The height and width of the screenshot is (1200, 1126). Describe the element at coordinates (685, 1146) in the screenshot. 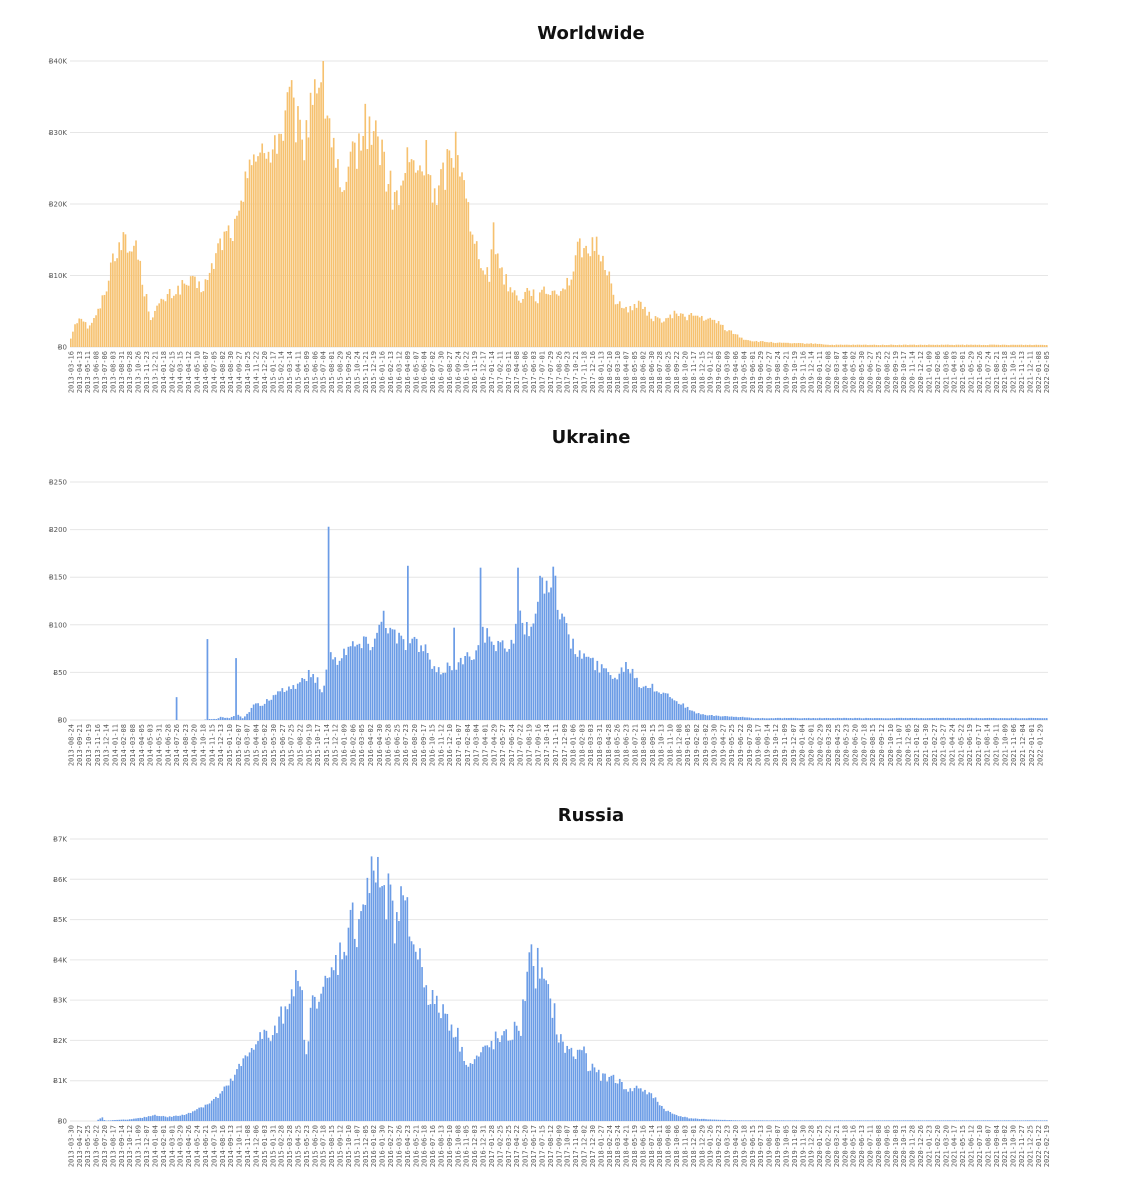

I see `x-tick-label: 2018-11-03` at that location.